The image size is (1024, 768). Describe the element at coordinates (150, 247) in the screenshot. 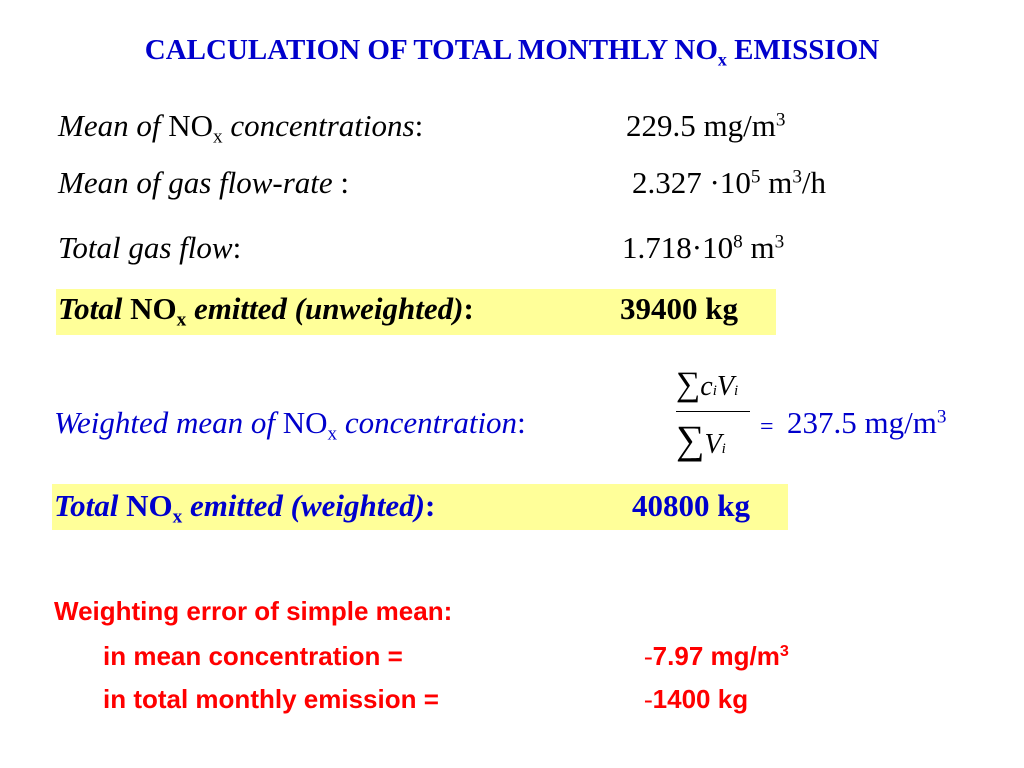

I see `total-gas-flow-label: Total gas flow:` at that location.